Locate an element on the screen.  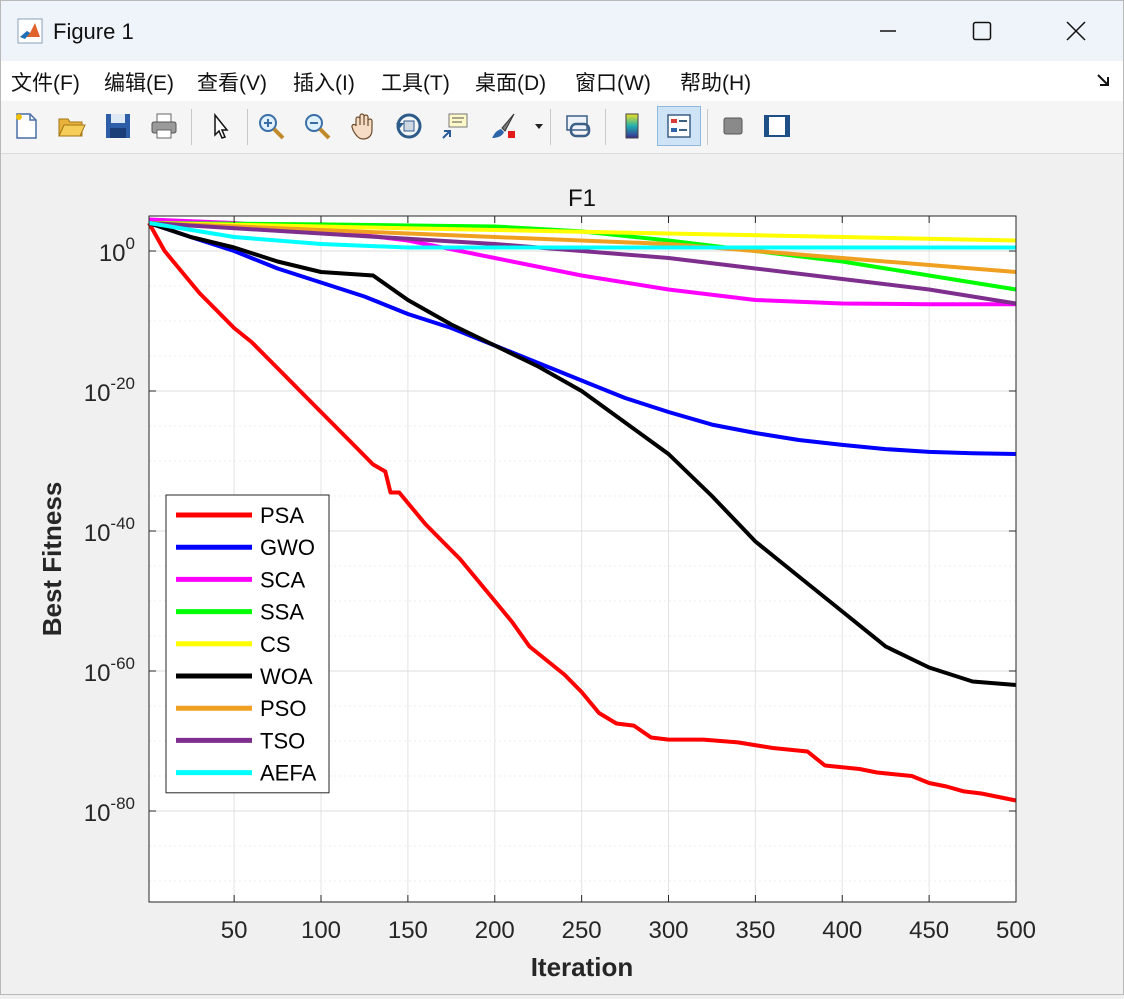
edit-plot-button is located at coordinates (220, 126).